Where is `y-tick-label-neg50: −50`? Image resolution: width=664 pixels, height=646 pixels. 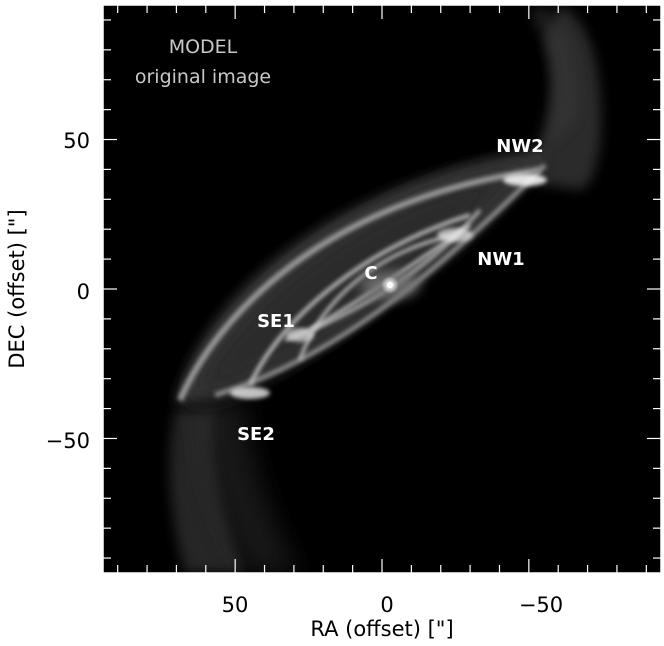
y-tick-label-neg50: −50 is located at coordinates (68, 441).